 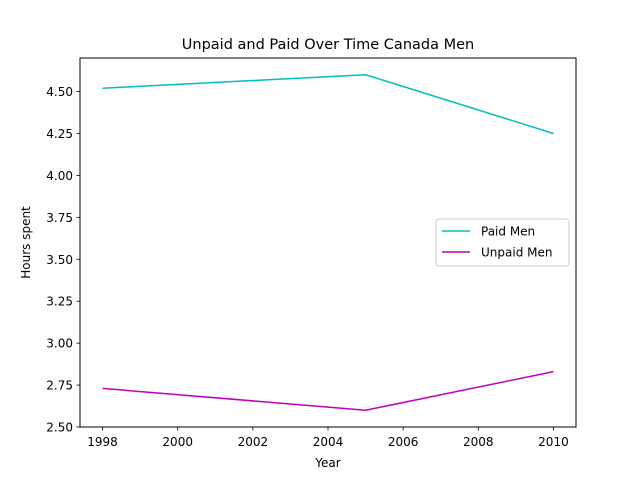 What do you see at coordinates (26, 242) in the screenshot?
I see `y-axis-label: Hours spent` at bounding box center [26, 242].